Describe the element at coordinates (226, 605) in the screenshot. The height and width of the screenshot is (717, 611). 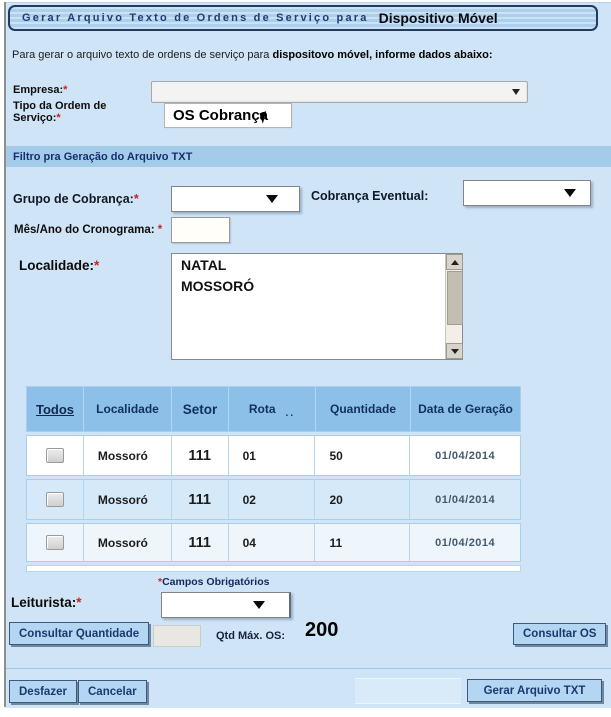
I see `leiturista-select` at that location.